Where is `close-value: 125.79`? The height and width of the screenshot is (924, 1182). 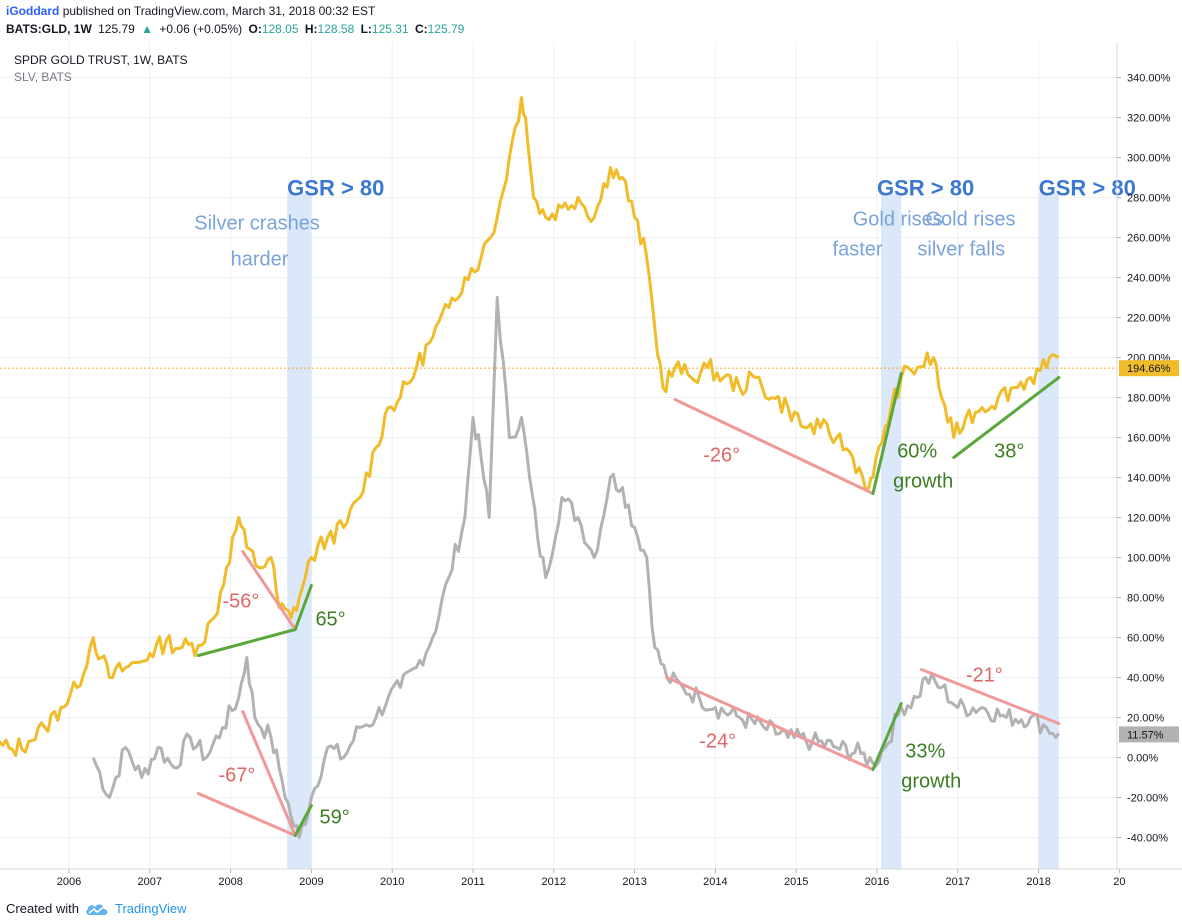 close-value: 125.79 is located at coordinates (446, 29).